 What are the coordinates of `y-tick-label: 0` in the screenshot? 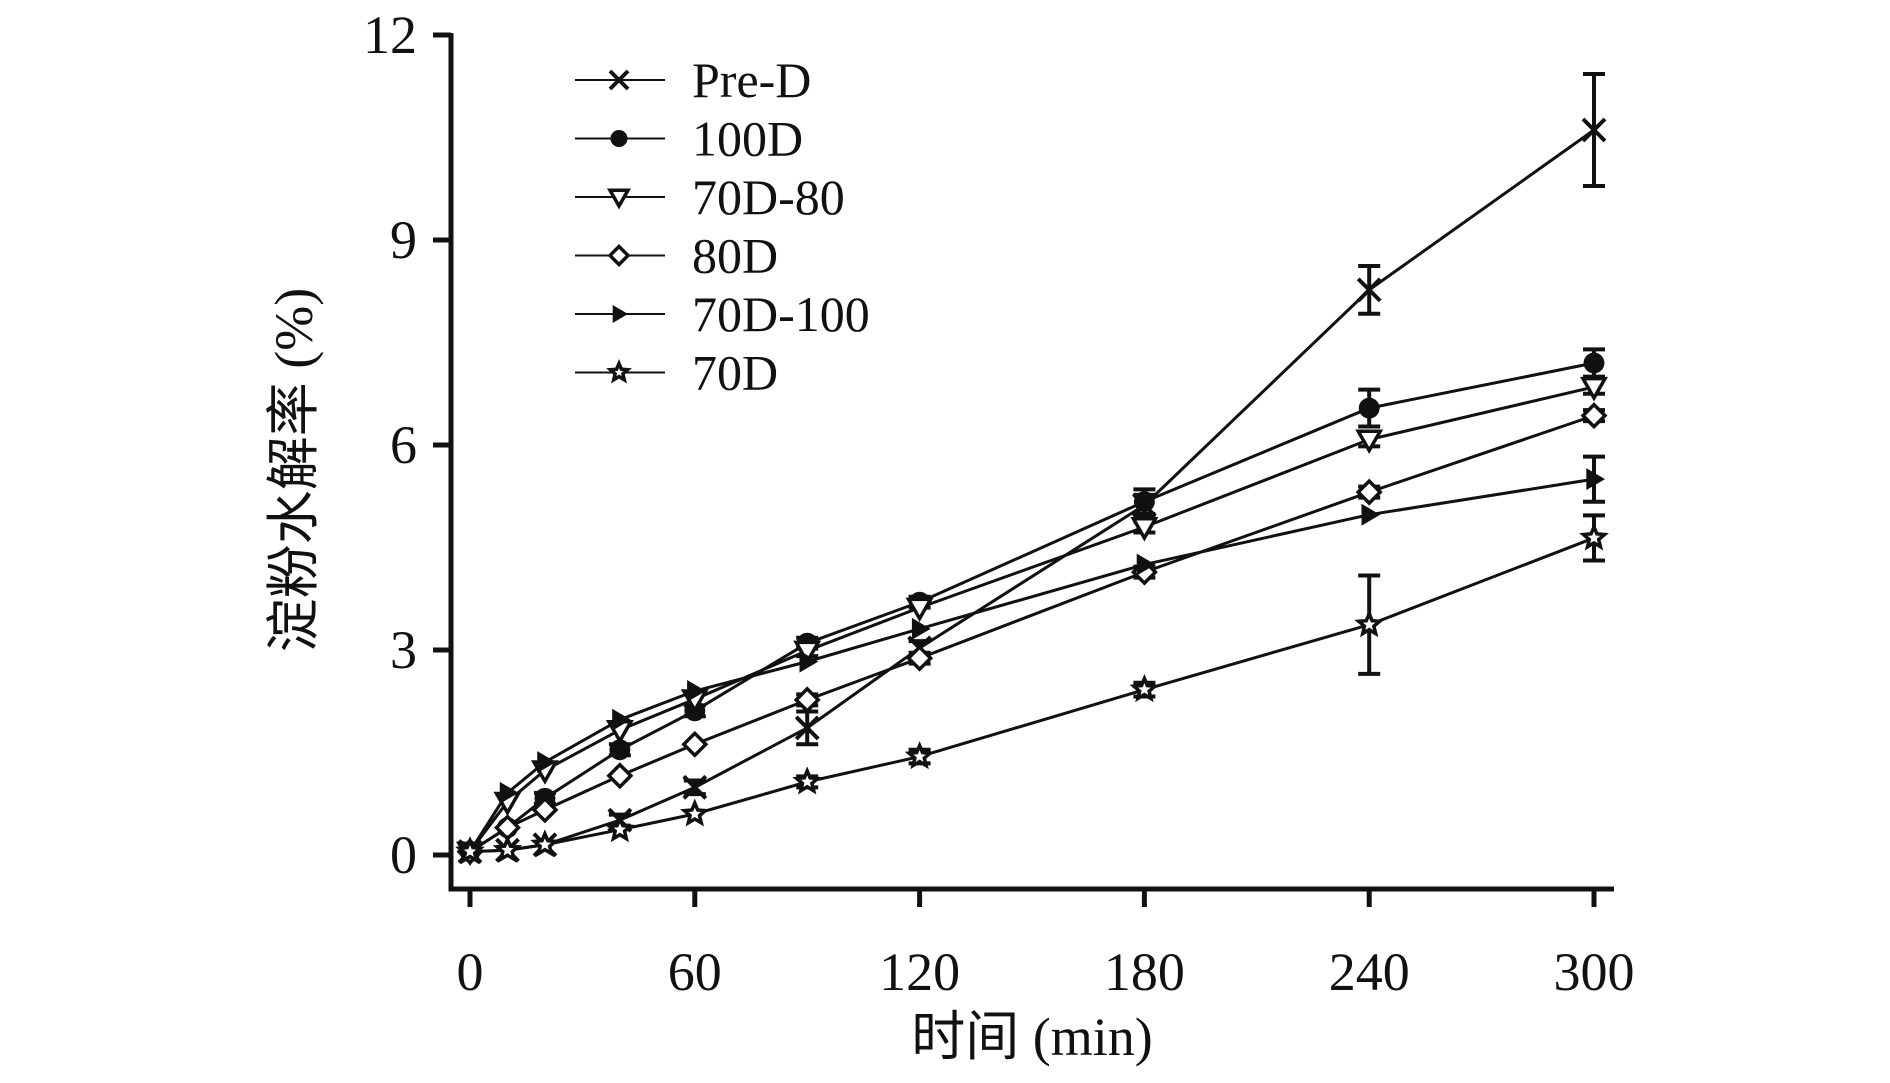 It's located at (403, 855).